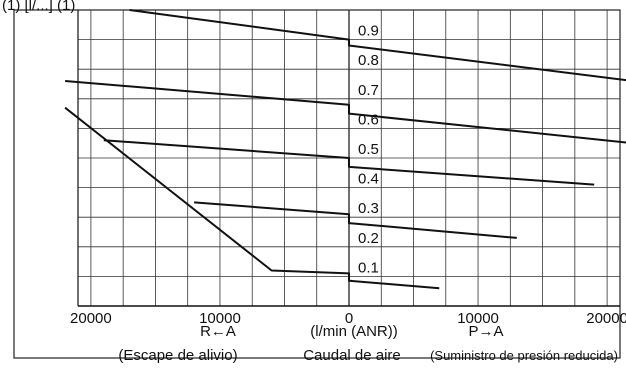  Describe the element at coordinates (218, 331) in the screenshot. I see `flow-direction-left: R←A` at that location.